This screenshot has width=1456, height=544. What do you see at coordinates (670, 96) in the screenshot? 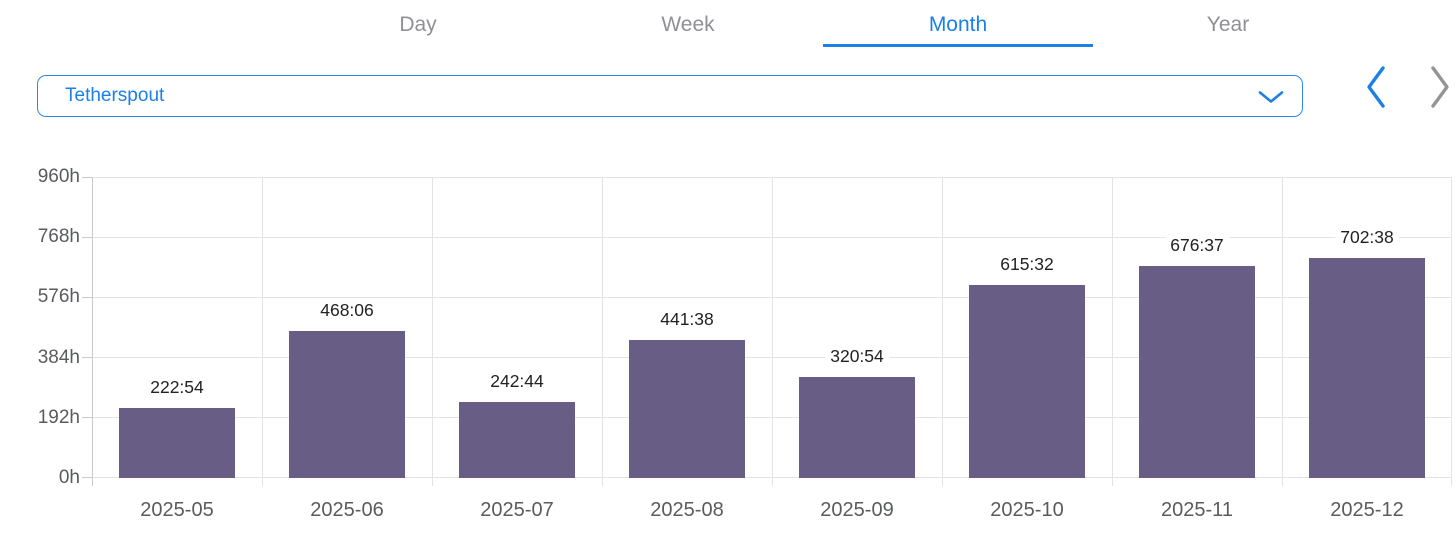
I see `project-select: Tetherspout` at bounding box center [670, 96].